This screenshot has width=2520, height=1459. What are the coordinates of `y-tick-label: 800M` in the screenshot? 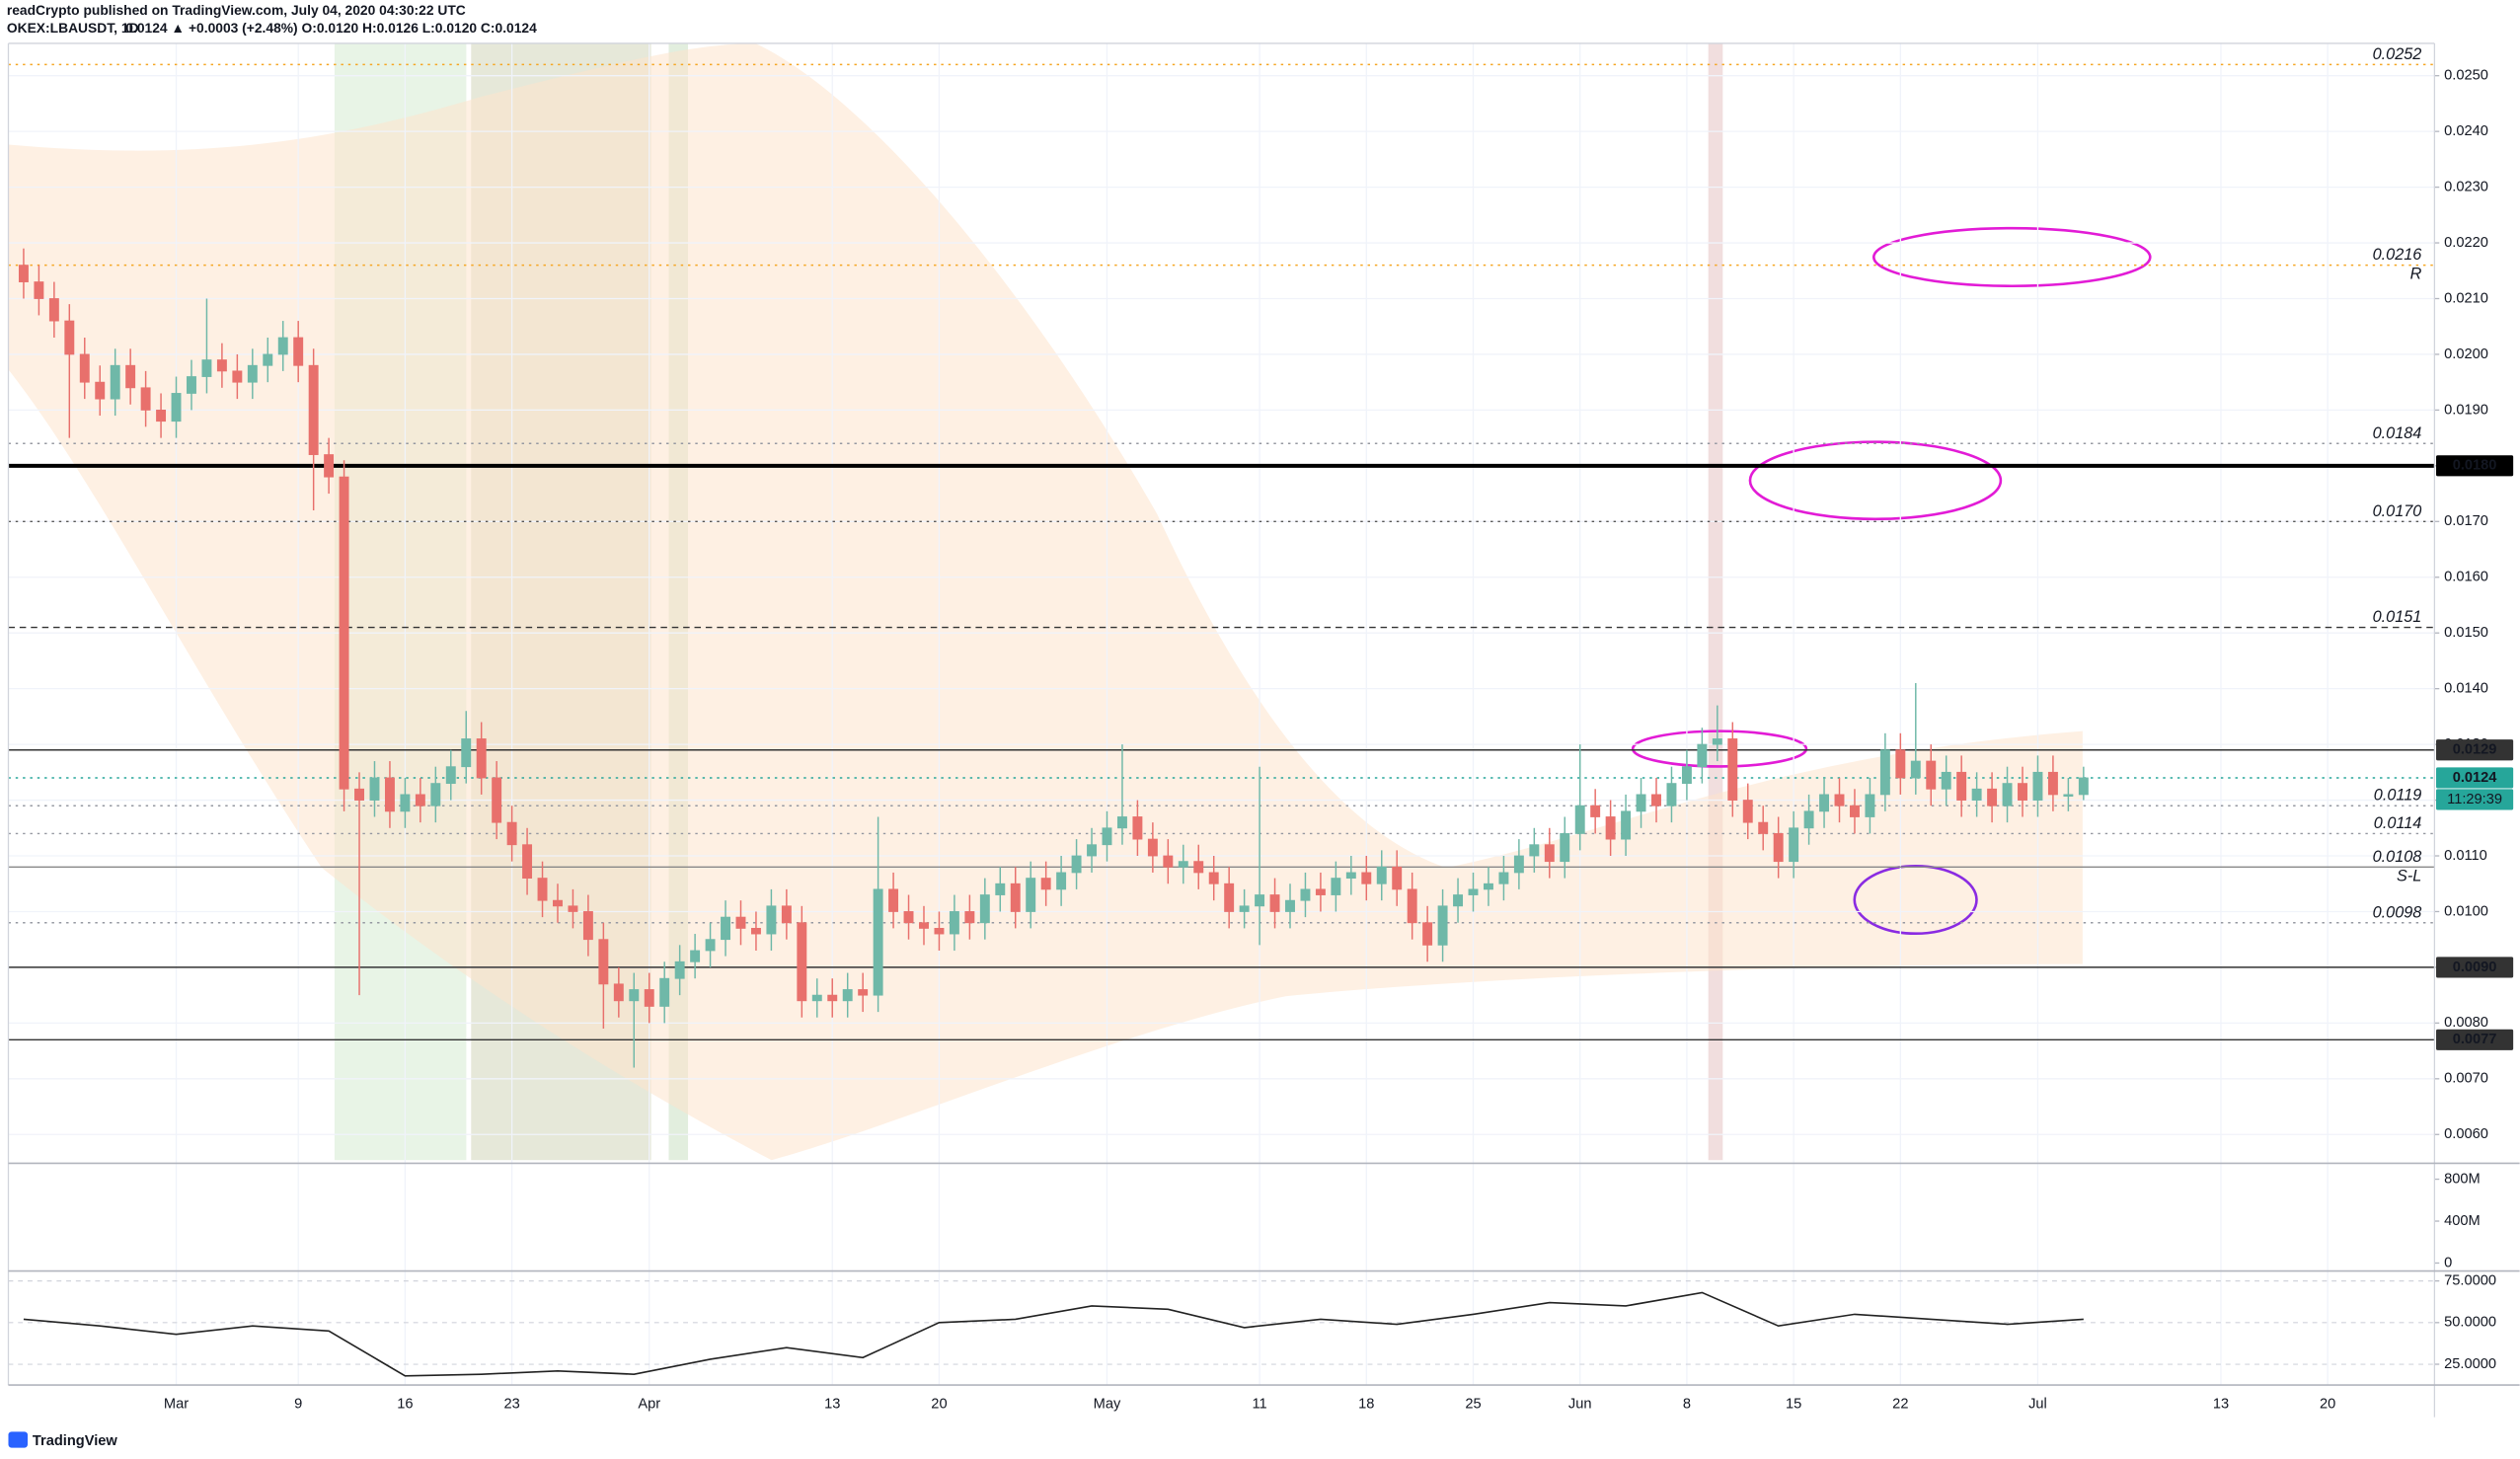 It's located at (2462, 1179).